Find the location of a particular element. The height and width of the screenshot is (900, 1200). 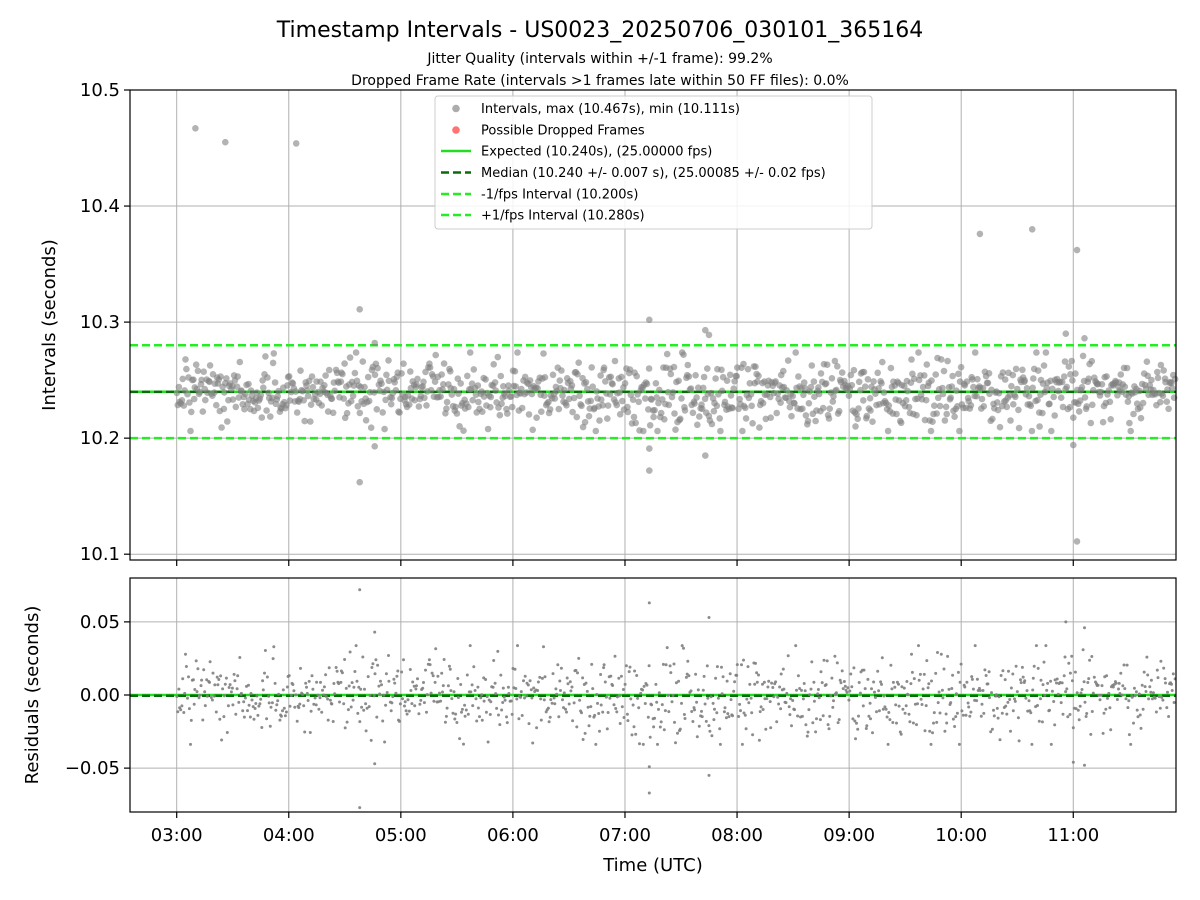

x-tick-label: 10:00 is located at coordinates (961, 835).